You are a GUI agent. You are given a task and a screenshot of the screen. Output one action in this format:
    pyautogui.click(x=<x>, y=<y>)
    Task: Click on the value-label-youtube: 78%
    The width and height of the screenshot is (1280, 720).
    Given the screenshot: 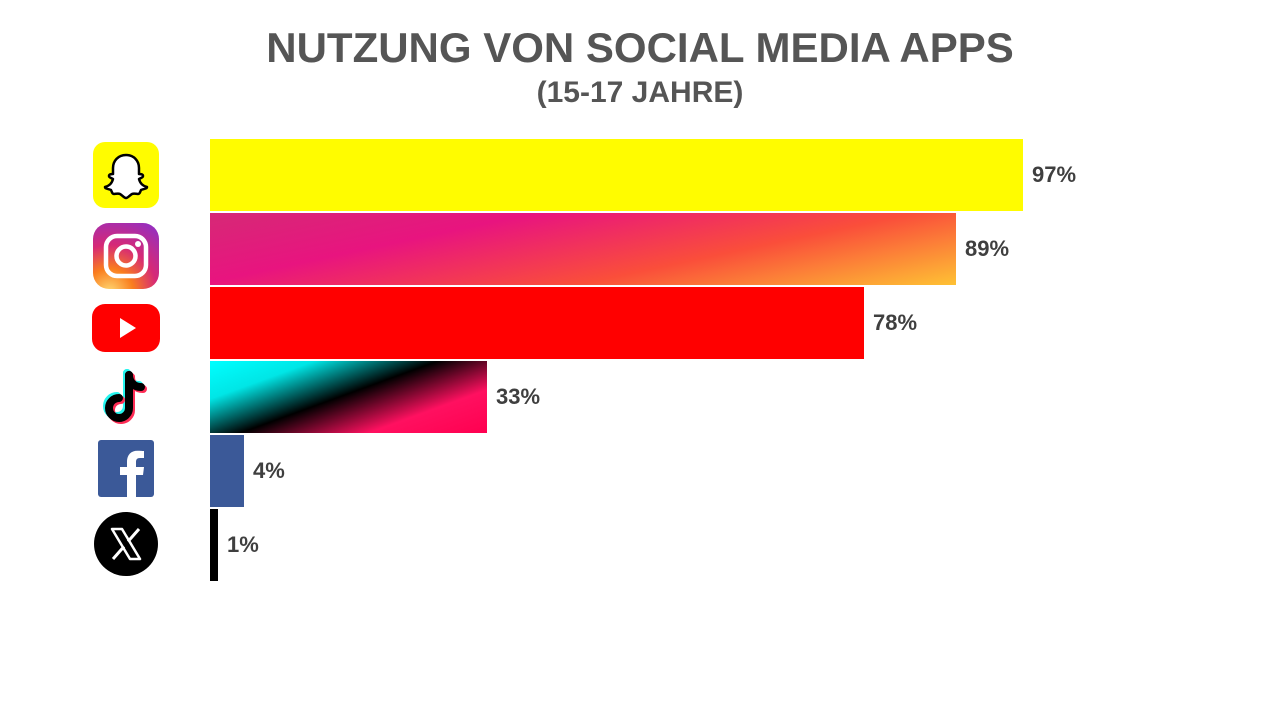 What is the action you would take?
    pyautogui.click(x=895, y=322)
    